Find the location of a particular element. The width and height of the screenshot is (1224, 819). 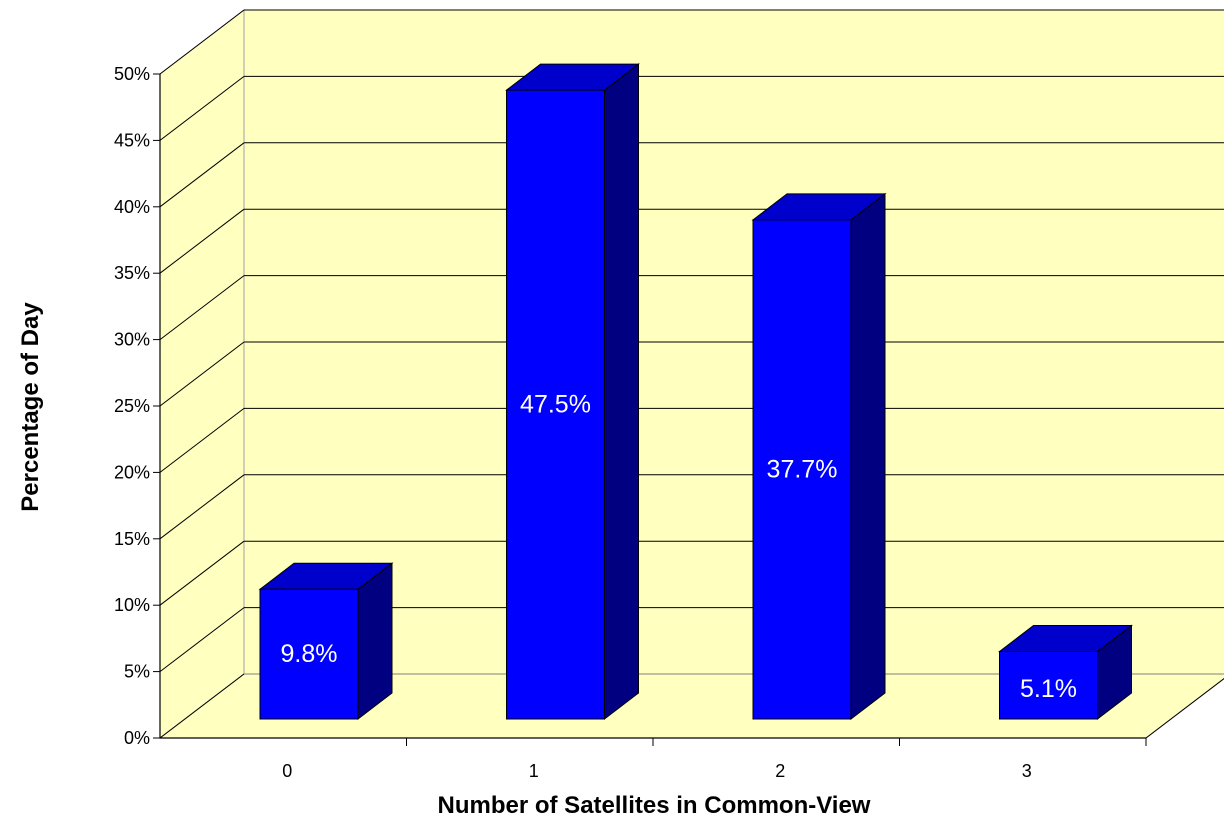

y-tick-label: 5% is located at coordinates (137, 672).